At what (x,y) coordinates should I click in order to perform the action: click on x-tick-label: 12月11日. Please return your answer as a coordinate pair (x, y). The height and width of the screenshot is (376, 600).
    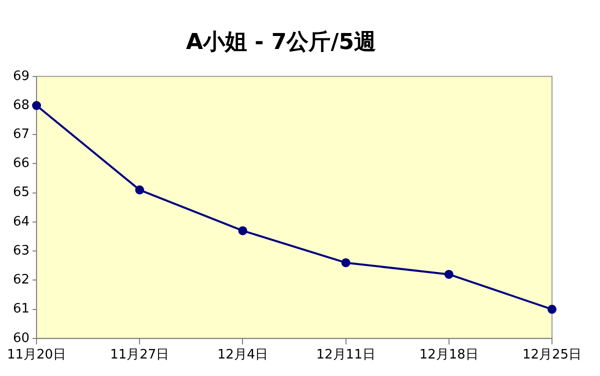
    Looking at the image, I should click on (346, 355).